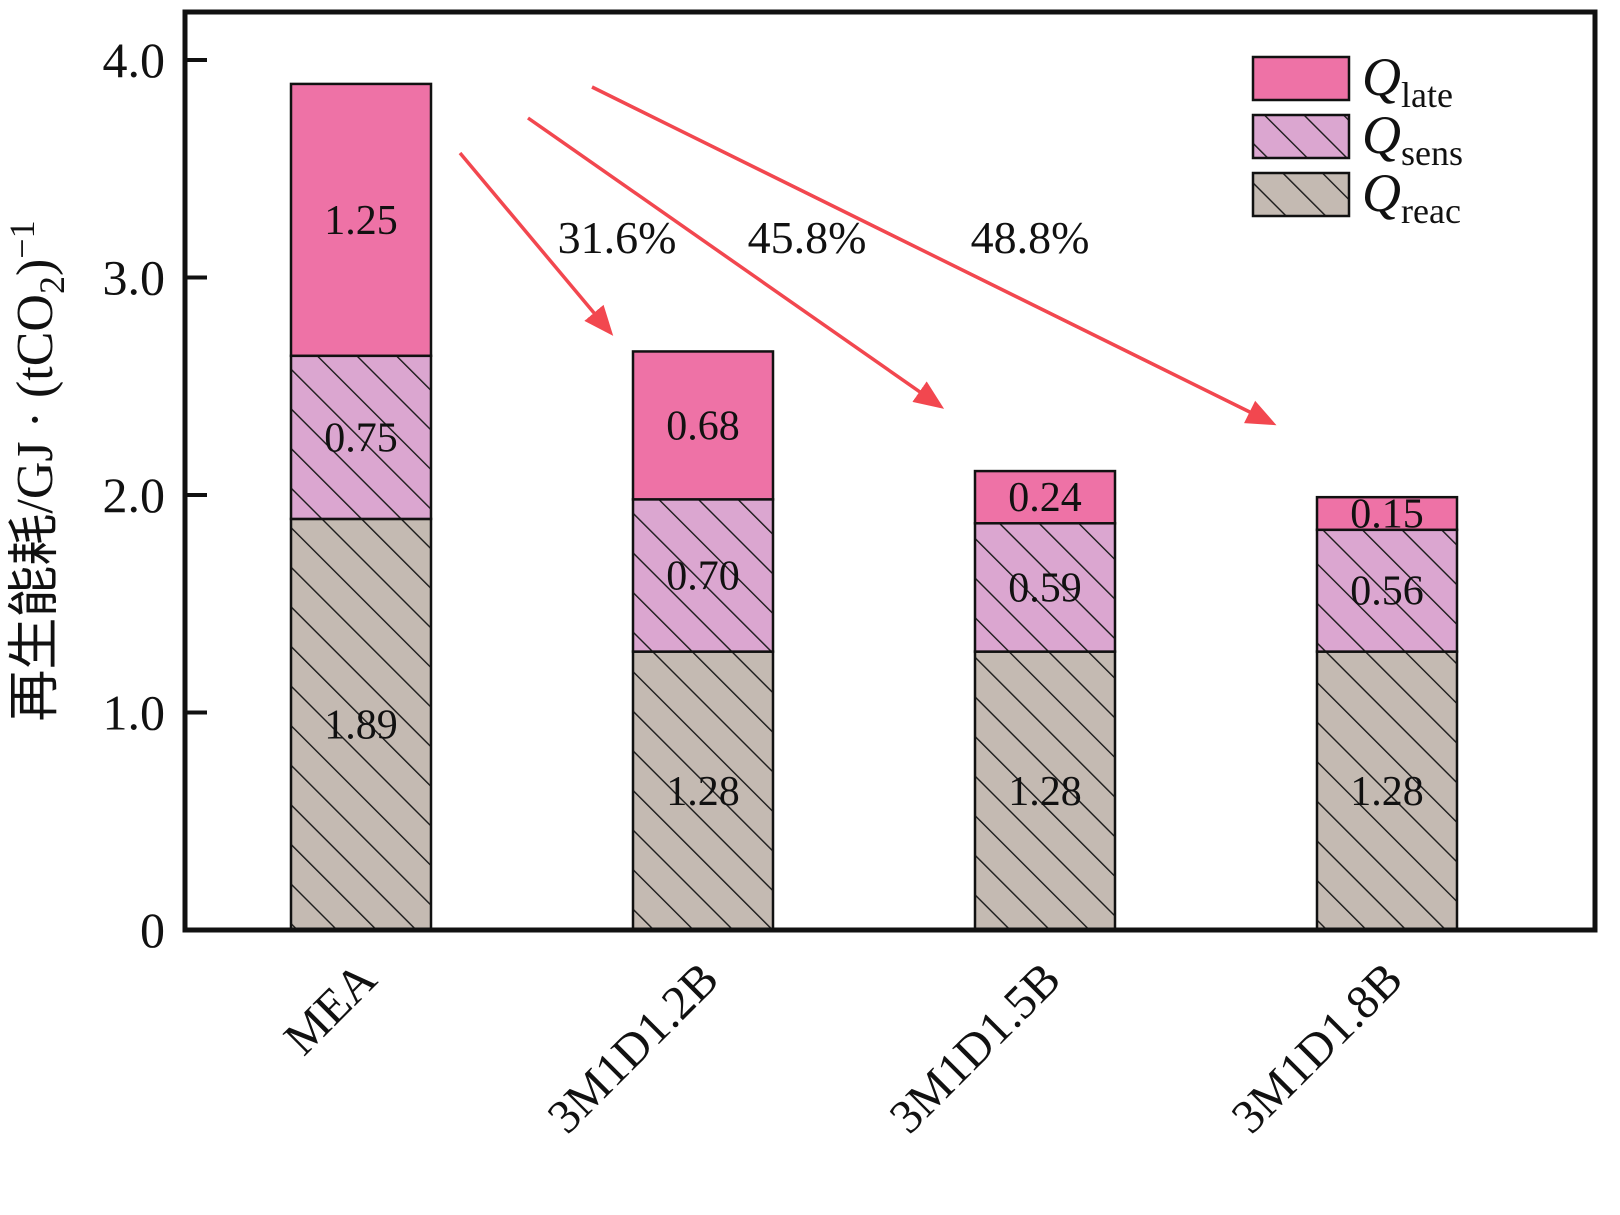 The image size is (1620, 1215). Describe the element at coordinates (617, 237) in the screenshot. I see `percent-label-1: 31.6%` at that location.